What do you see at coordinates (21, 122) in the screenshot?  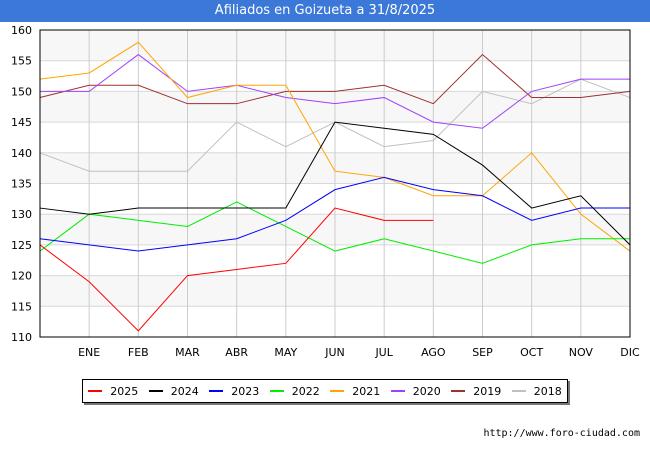 I see `y-tick-label: 145` at bounding box center [21, 122].